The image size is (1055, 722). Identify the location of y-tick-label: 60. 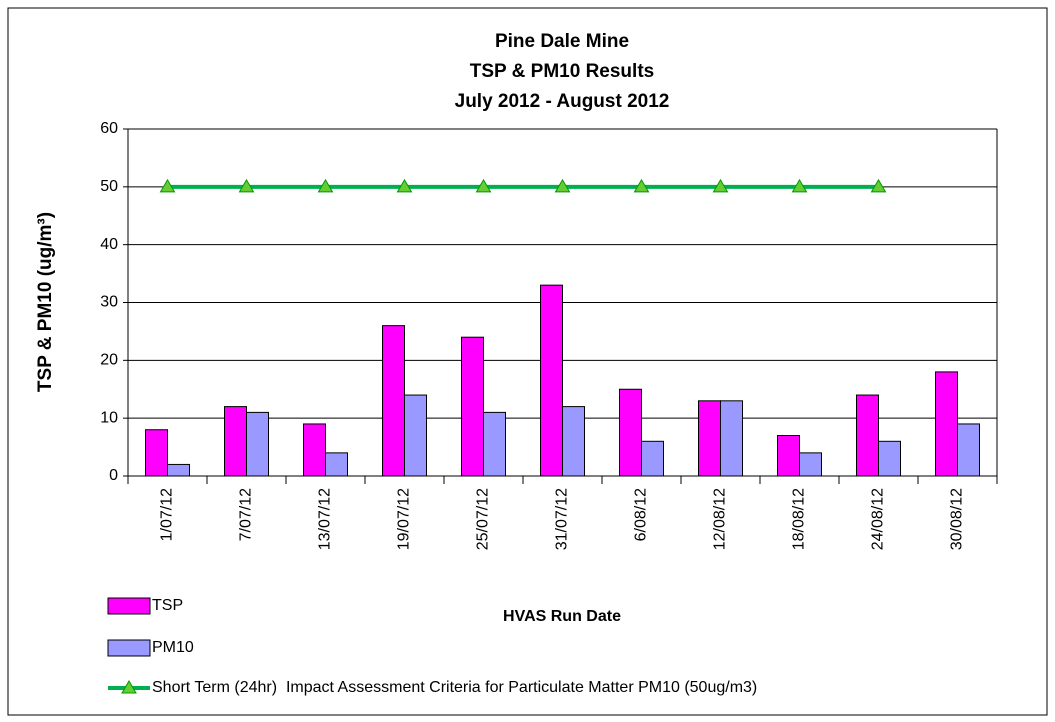
(109, 128).